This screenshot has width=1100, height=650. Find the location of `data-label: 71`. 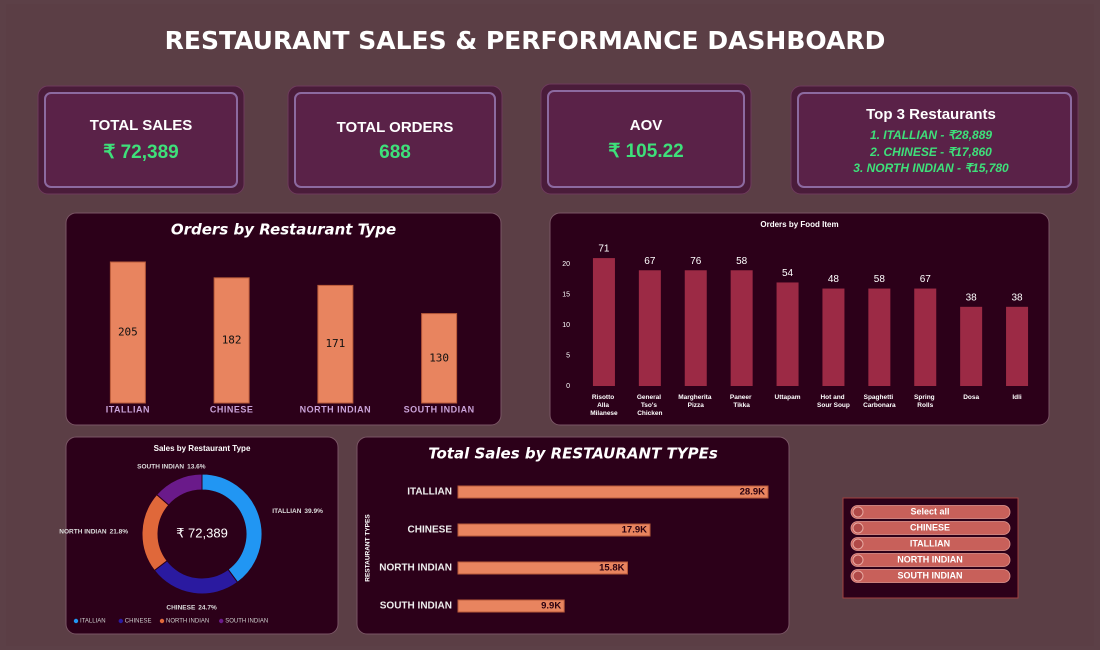

data-label: 71 is located at coordinates (604, 249).